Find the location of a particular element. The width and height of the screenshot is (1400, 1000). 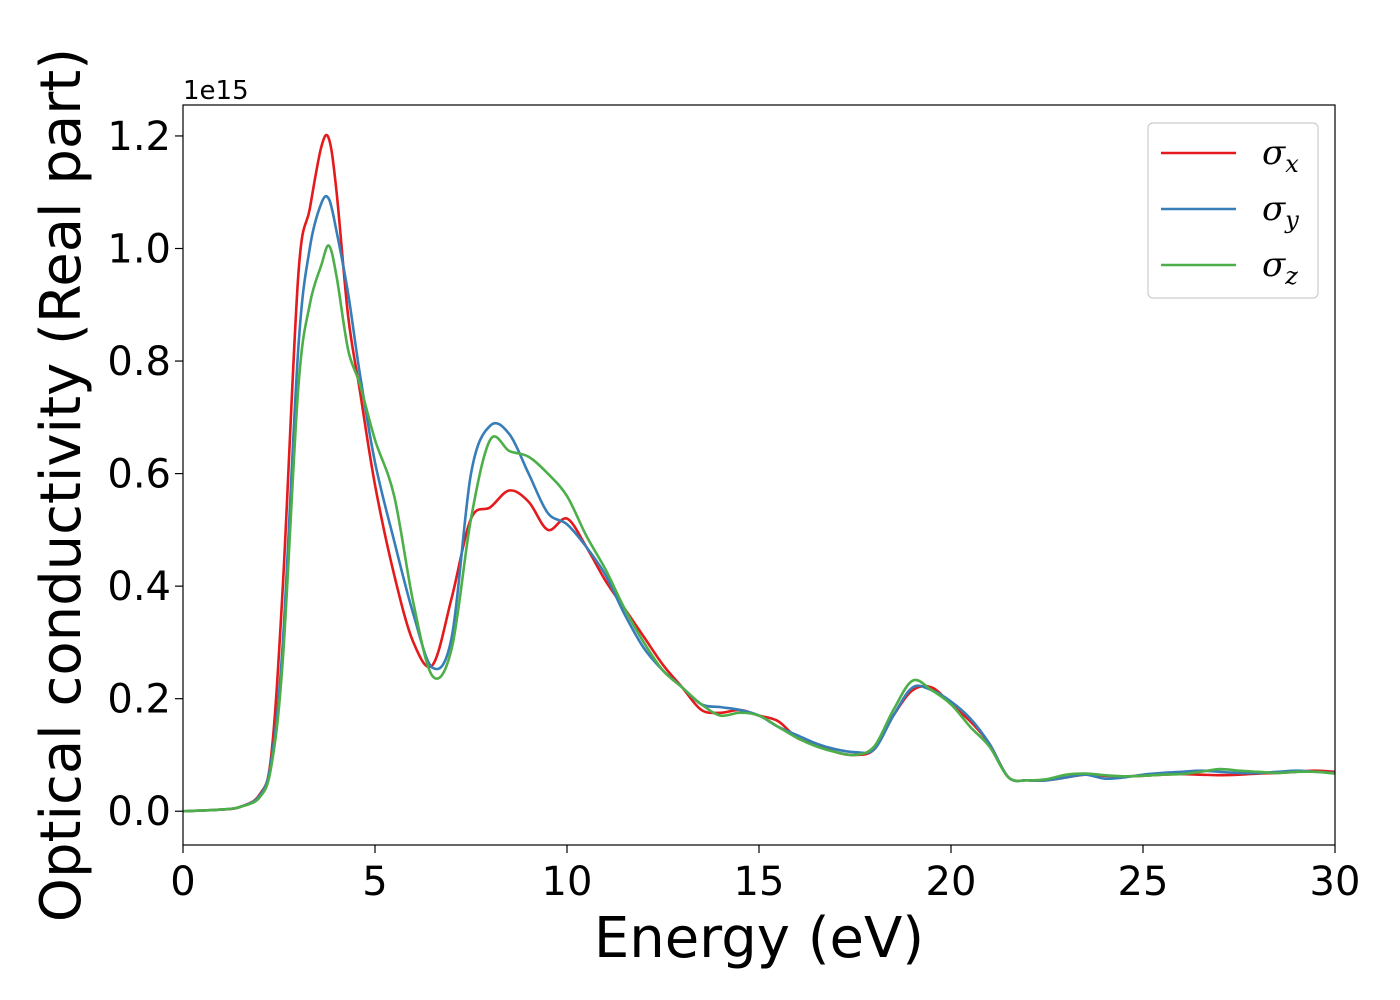

x-axis-ticks: 0 5 10 15 20 25 30 is located at coordinates (765, 875).